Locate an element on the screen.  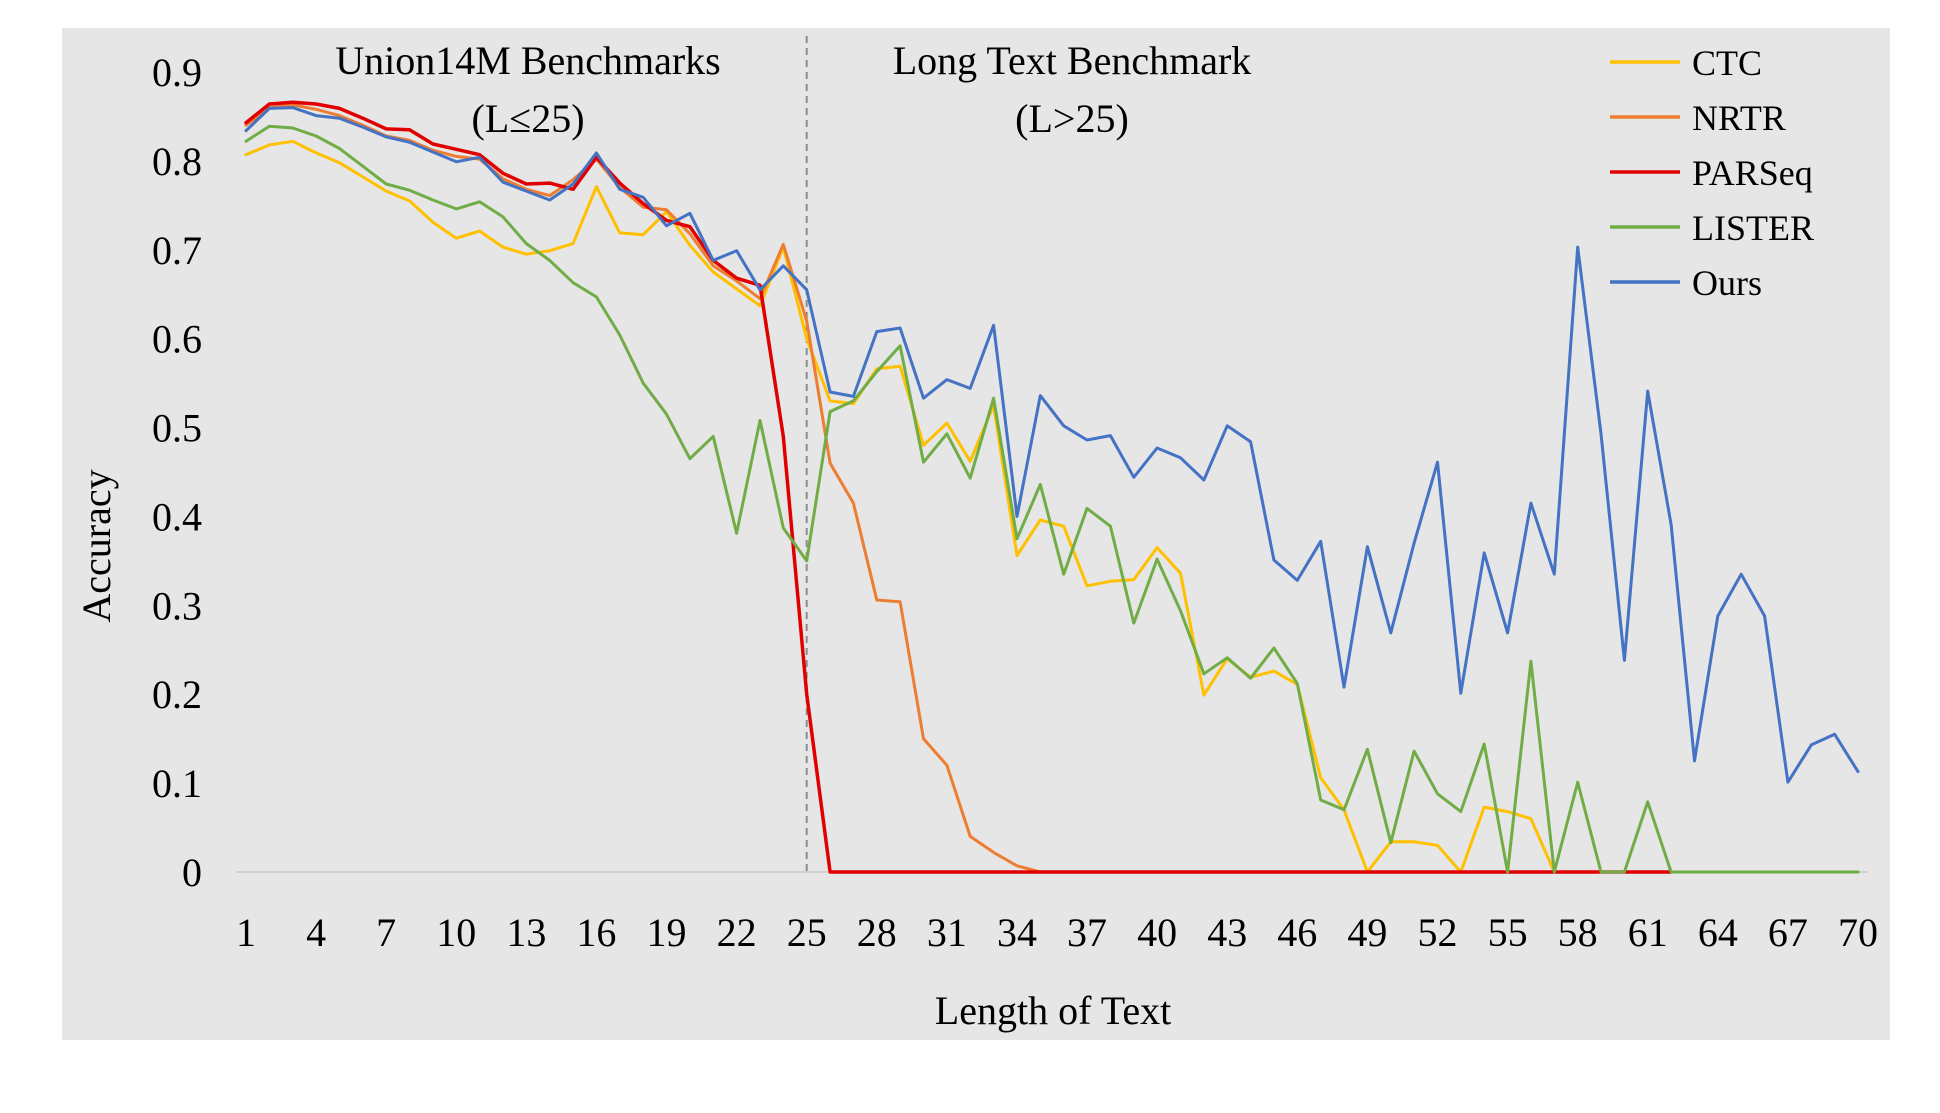
y-tick-label: 0.9 is located at coordinates (177, 72).